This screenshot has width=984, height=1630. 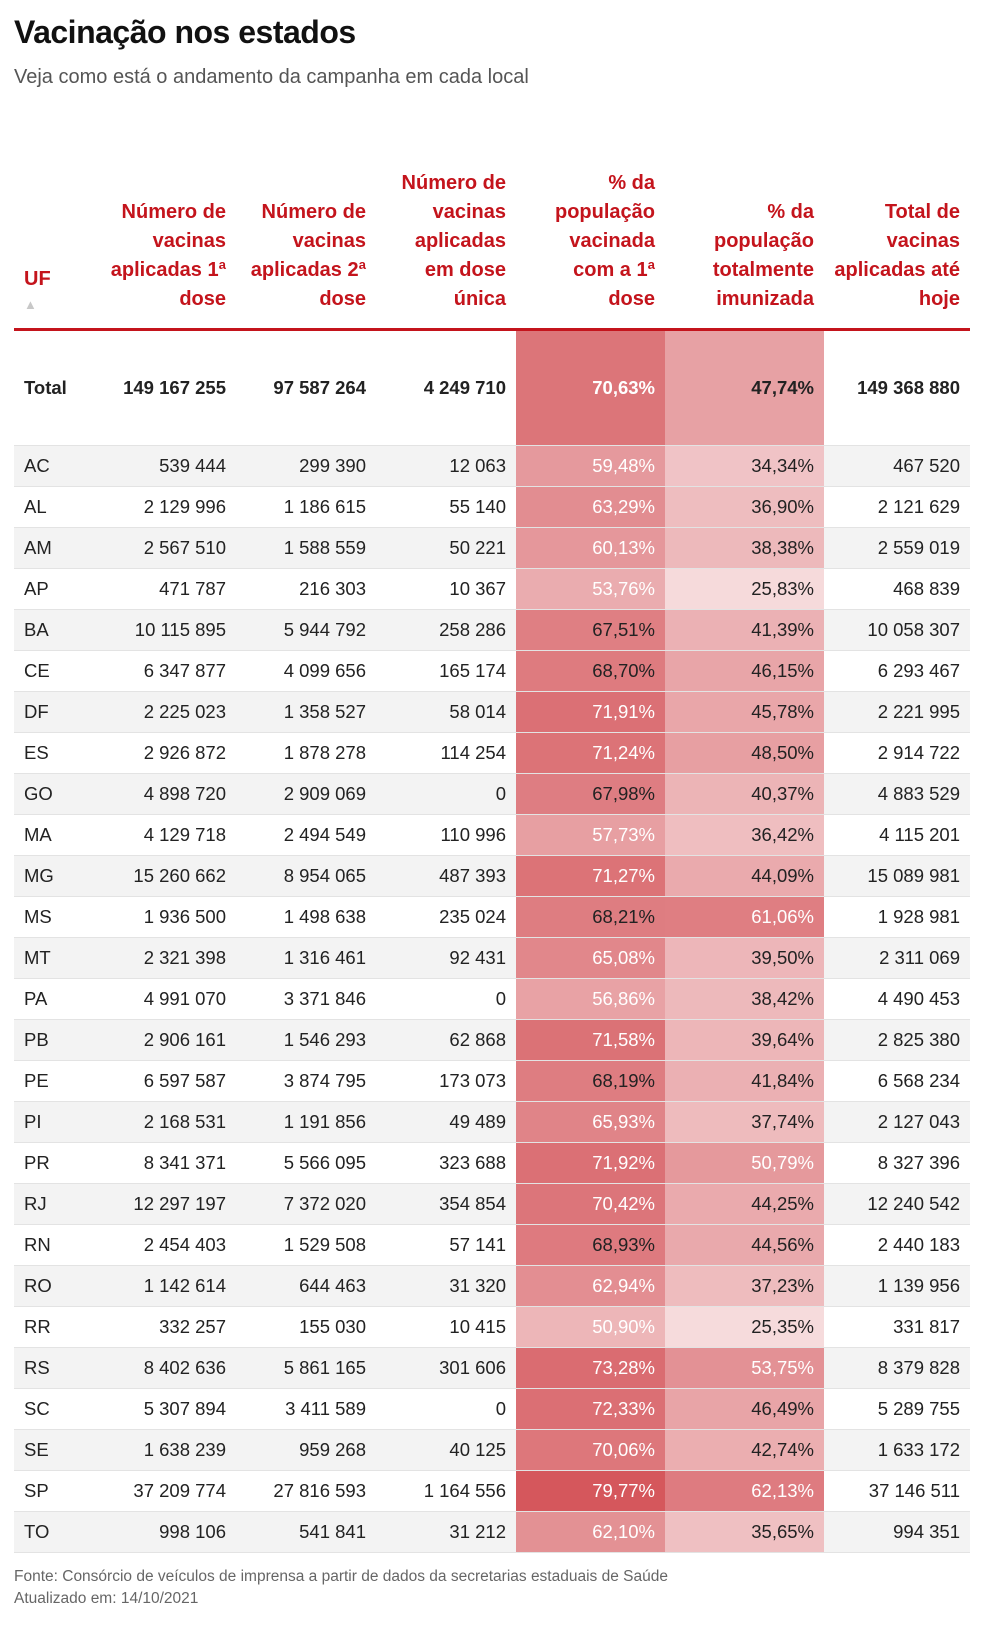 What do you see at coordinates (590, 712) in the screenshot?
I see `pct-first-dose-cell: 71,91%` at bounding box center [590, 712].